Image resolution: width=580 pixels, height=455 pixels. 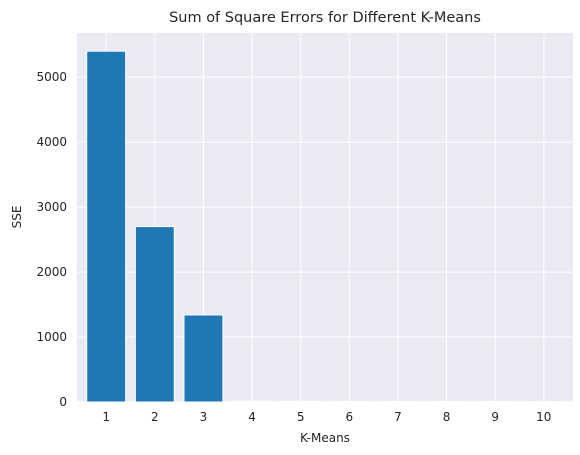 I want to click on x-tick-label: 8, so click(x=447, y=417).